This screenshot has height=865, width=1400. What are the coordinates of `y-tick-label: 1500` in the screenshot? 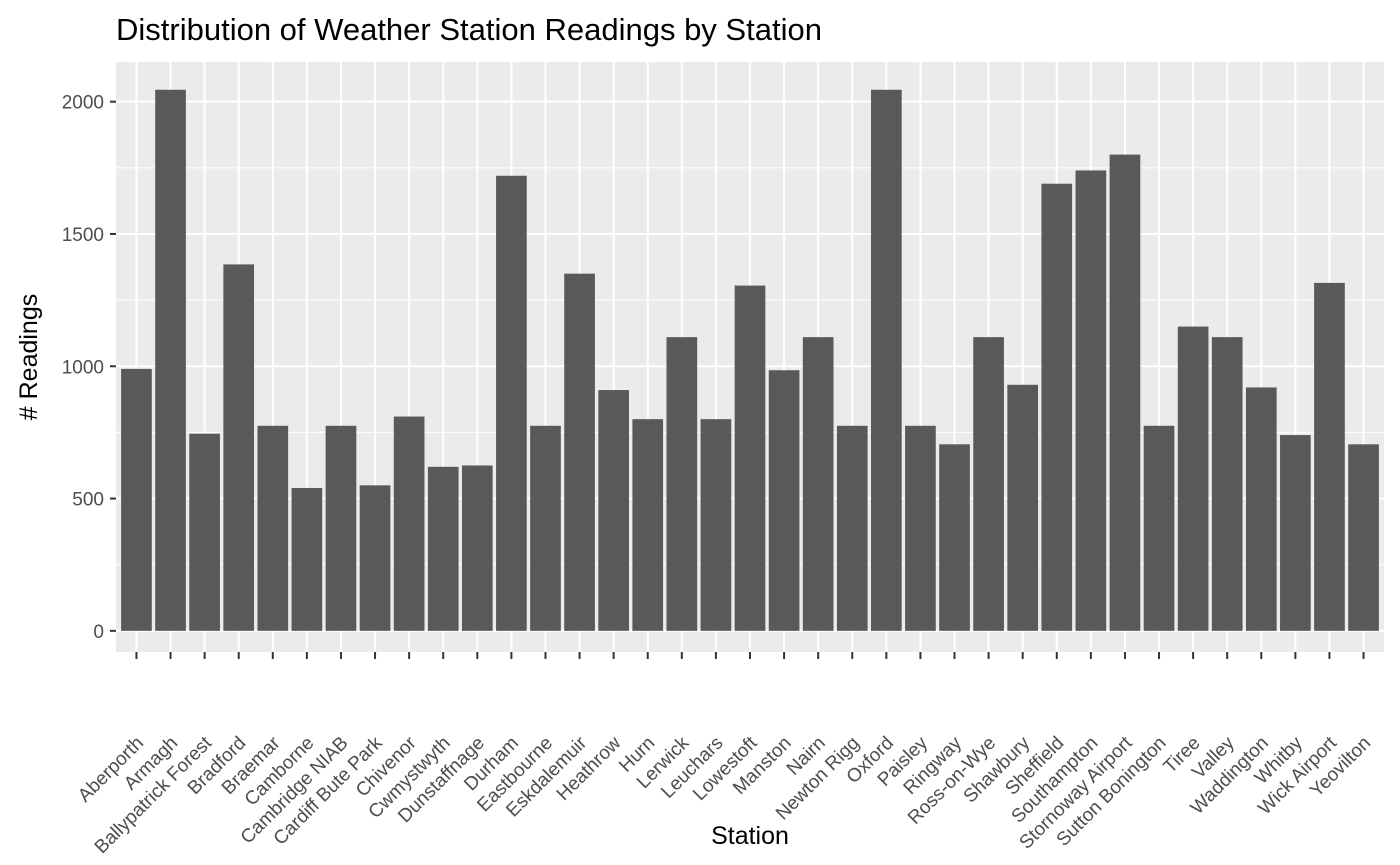 It's located at (83, 235).